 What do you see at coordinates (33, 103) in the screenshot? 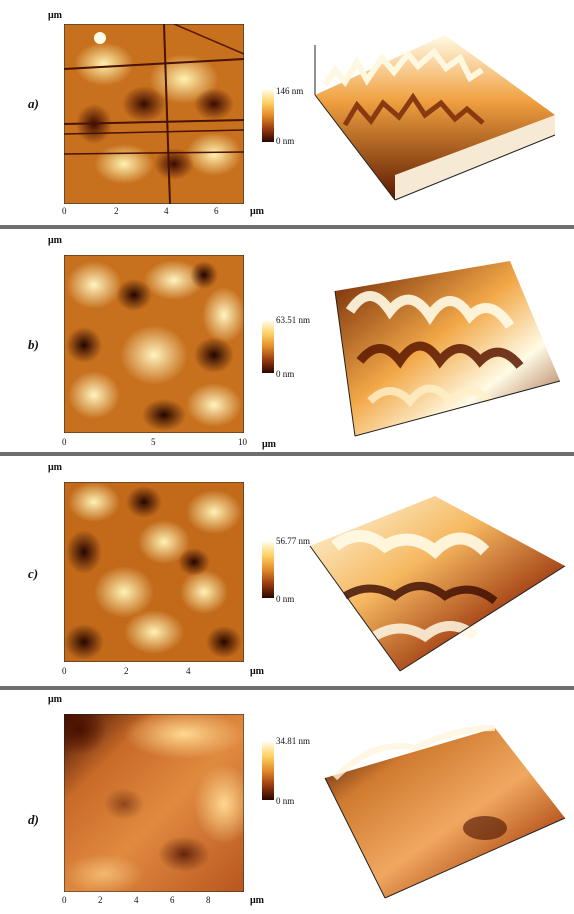
I see `panel-a-label: a)` at bounding box center [33, 103].